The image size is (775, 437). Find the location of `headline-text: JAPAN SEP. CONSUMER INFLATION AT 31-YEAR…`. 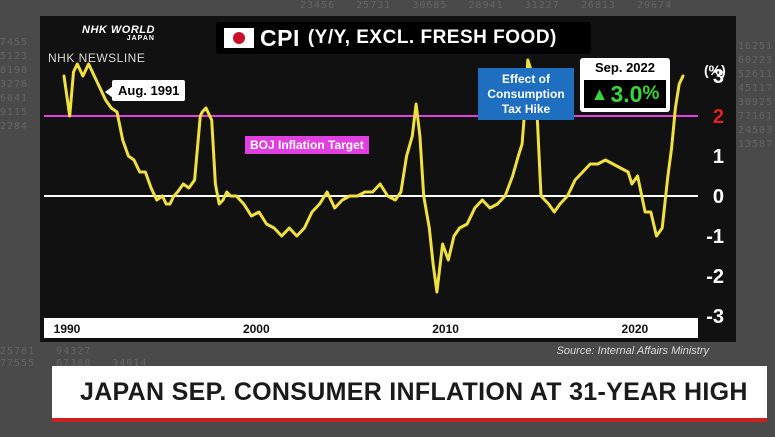

headline-text: JAPAN SEP. CONSUMER INFLATION AT 31-YEAR… is located at coordinates (414, 391).